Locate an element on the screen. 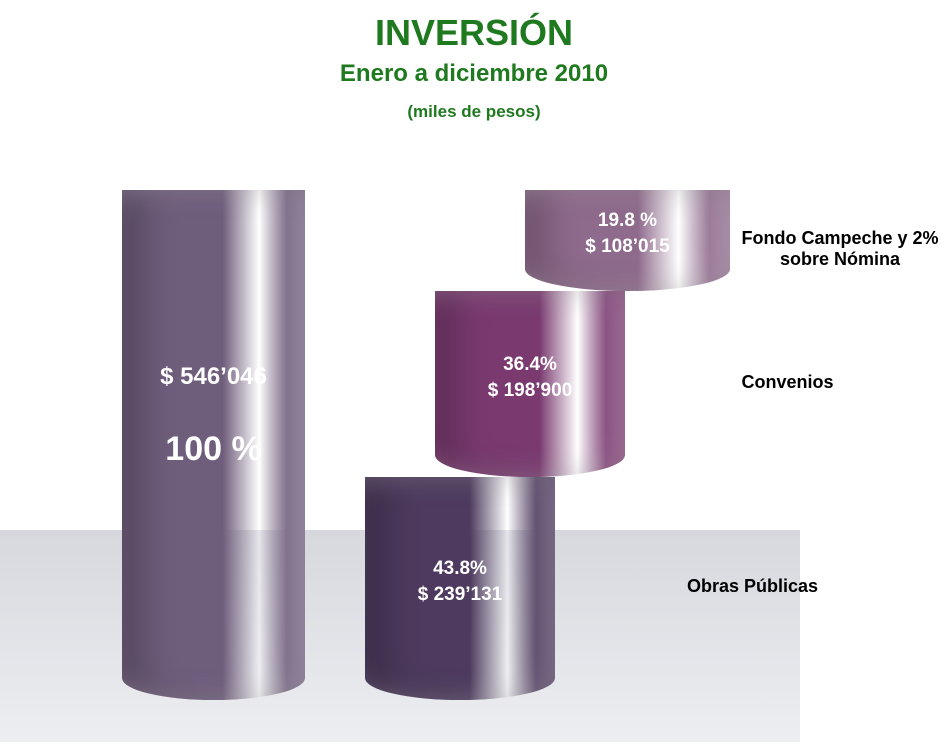  total-cylinder is located at coordinates (213, 445).